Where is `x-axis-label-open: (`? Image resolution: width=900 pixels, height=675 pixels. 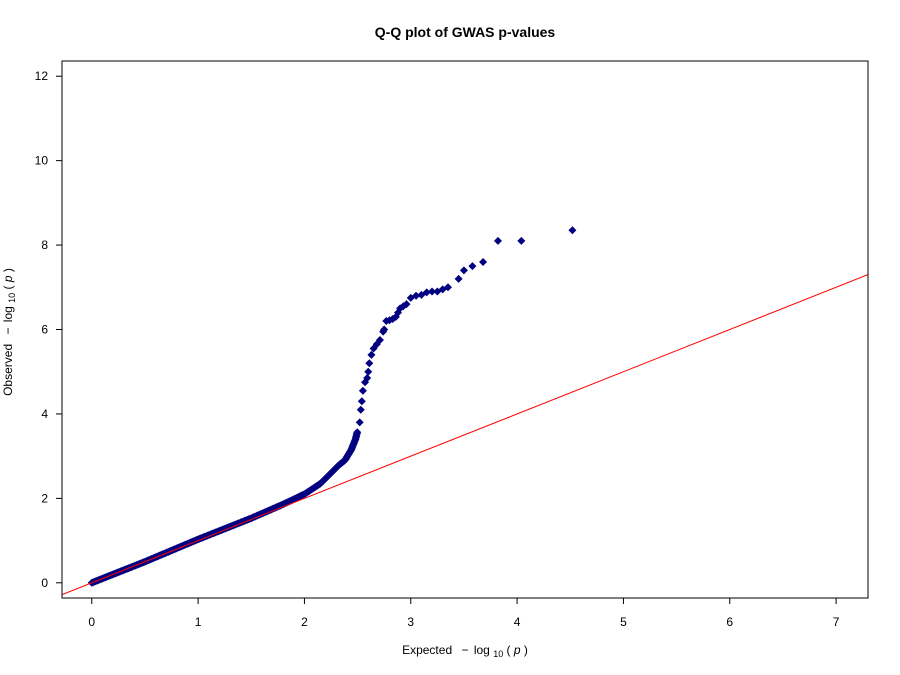 x-axis-label-open: ( is located at coordinates (509, 650).